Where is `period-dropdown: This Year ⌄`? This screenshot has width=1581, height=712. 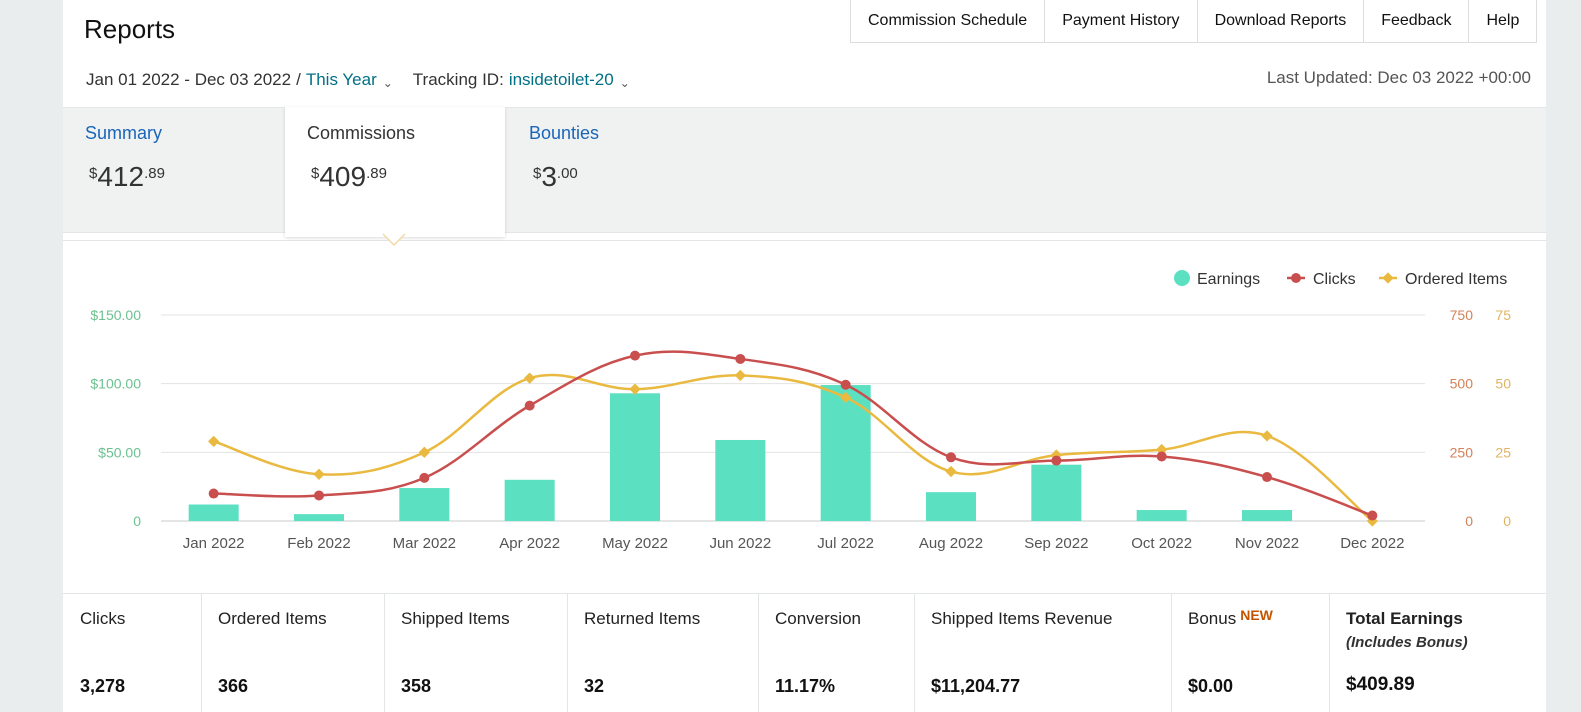
period-dropdown: This Year ⌄ is located at coordinates (349, 80).